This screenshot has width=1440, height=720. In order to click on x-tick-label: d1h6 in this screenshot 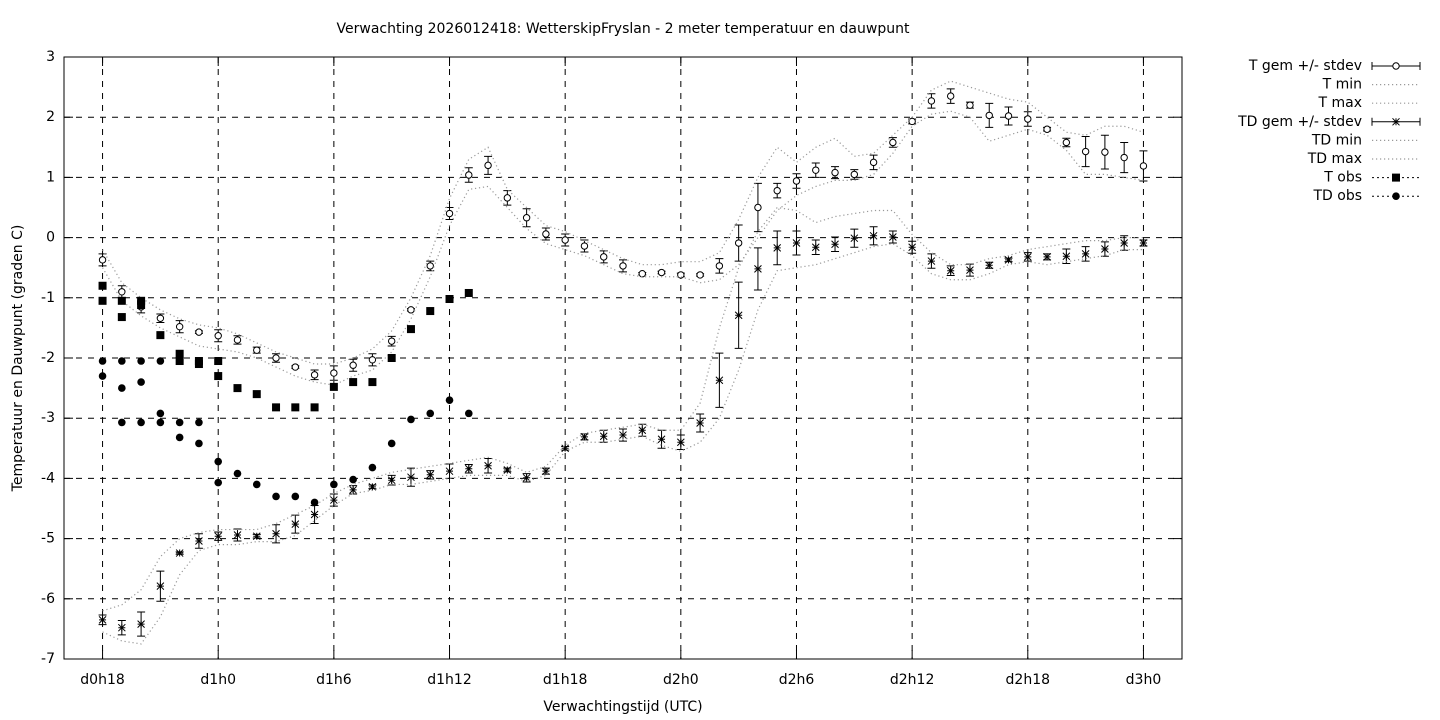, I will do `click(334, 680)`.